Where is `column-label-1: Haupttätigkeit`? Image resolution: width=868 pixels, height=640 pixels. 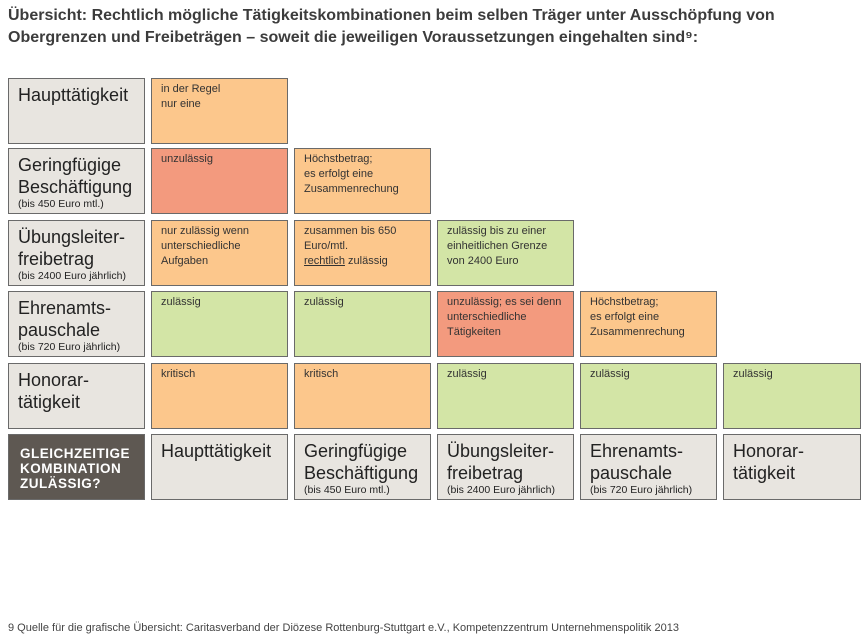 column-label-1: Haupttätigkeit is located at coordinates (219, 467).